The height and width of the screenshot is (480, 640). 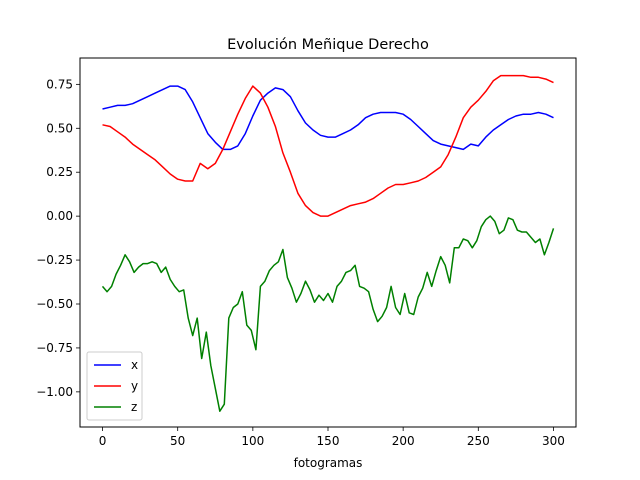 What do you see at coordinates (134, 386) in the screenshot?
I see `legend-label-y: y` at bounding box center [134, 386].